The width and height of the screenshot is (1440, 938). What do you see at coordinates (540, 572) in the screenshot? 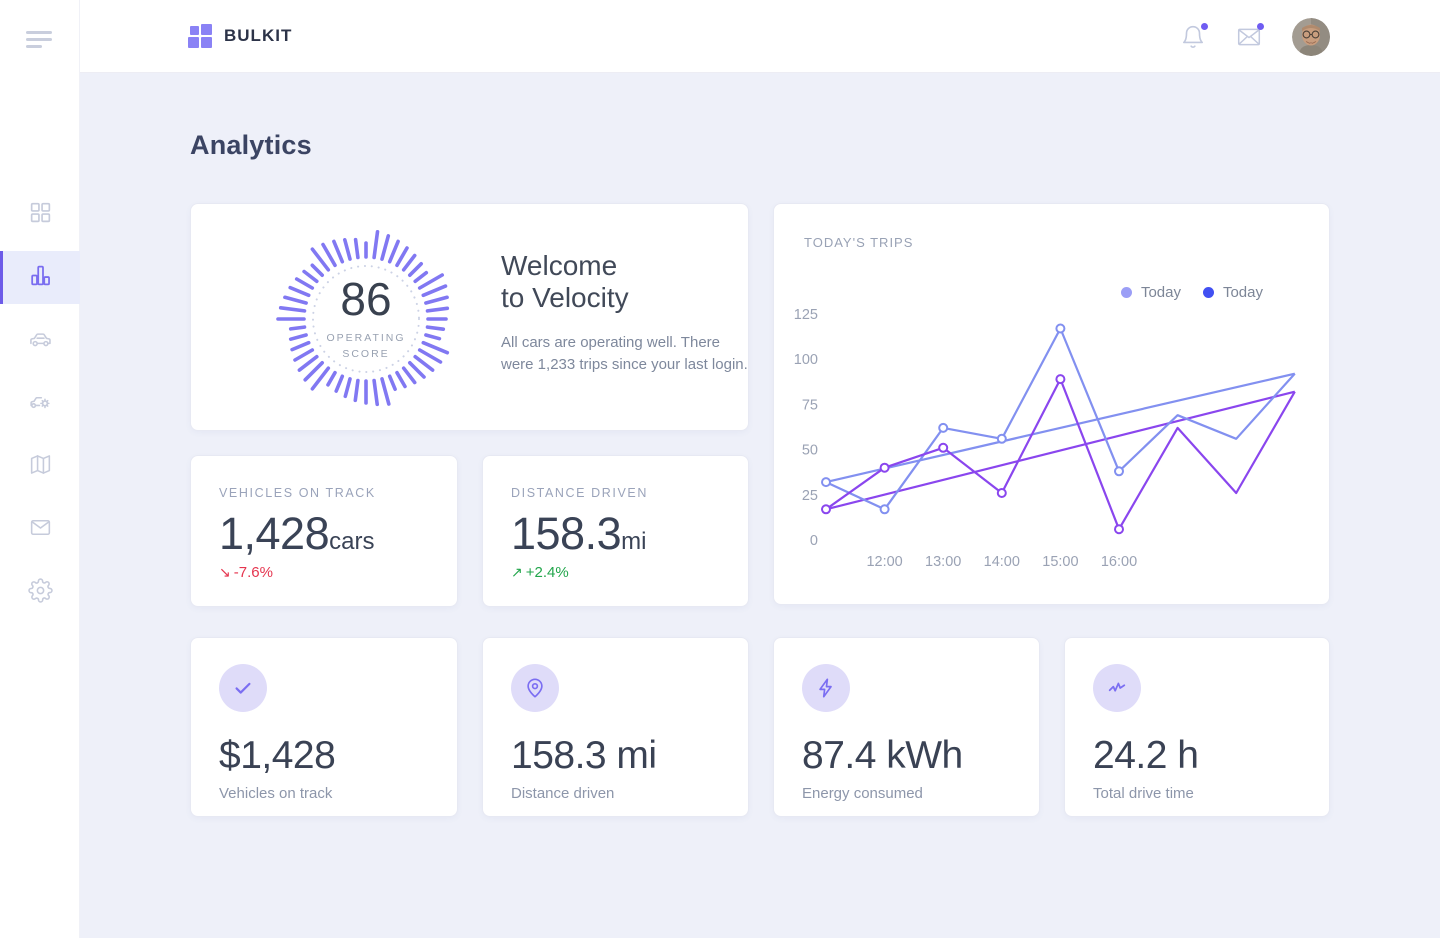
I see `trend-indicator: ↗ +2.4%` at bounding box center [540, 572].